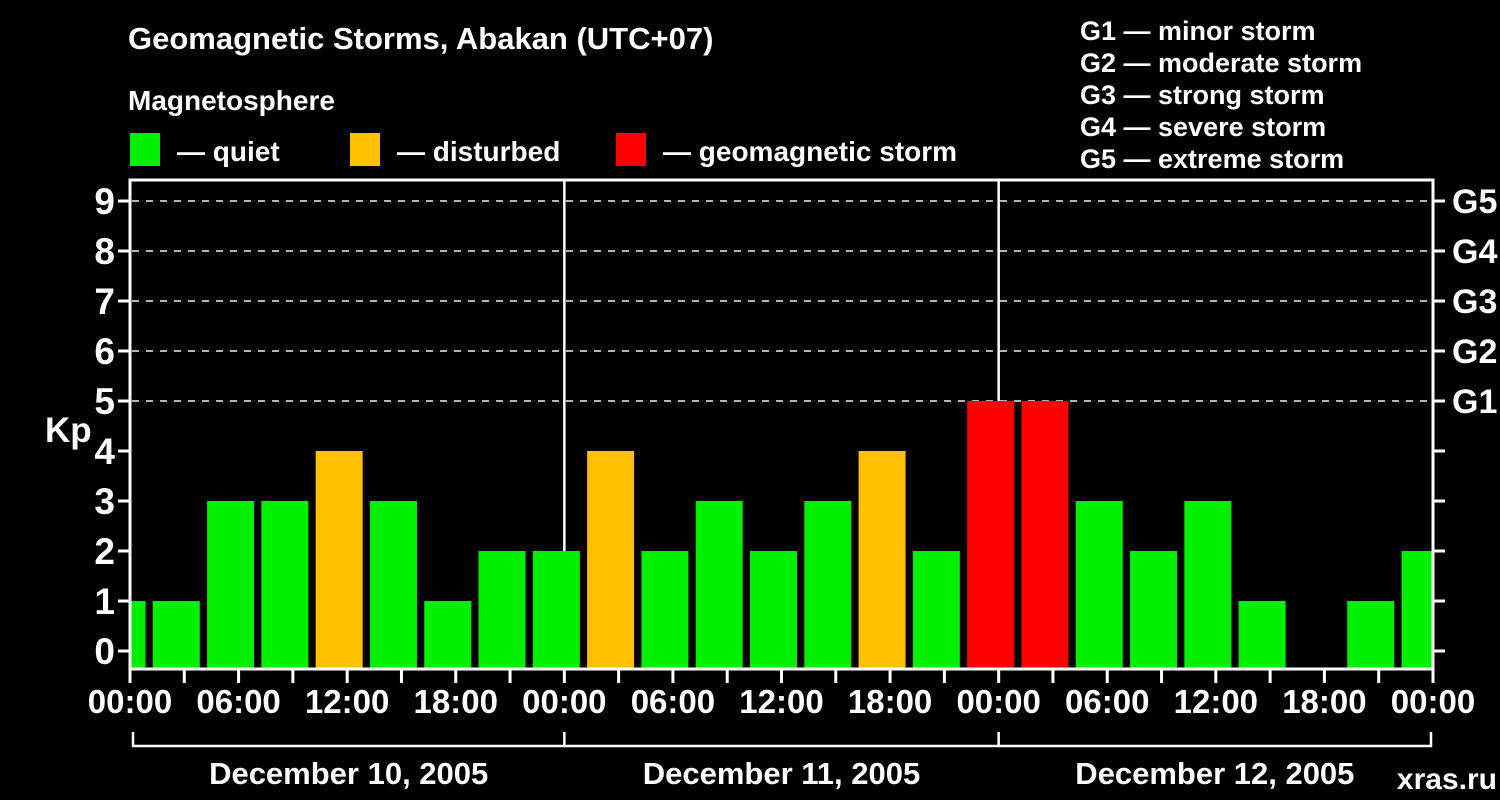 This screenshot has height=800, width=1500. I want to click on watermark: xras.ru, so click(1447, 779).